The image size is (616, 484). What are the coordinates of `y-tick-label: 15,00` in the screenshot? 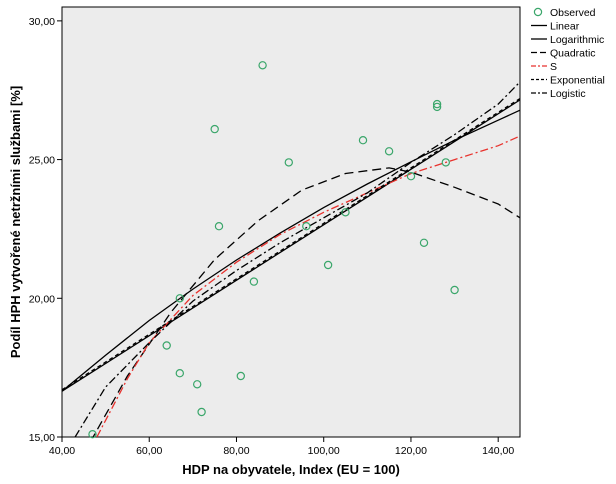 It's located at (42, 438).